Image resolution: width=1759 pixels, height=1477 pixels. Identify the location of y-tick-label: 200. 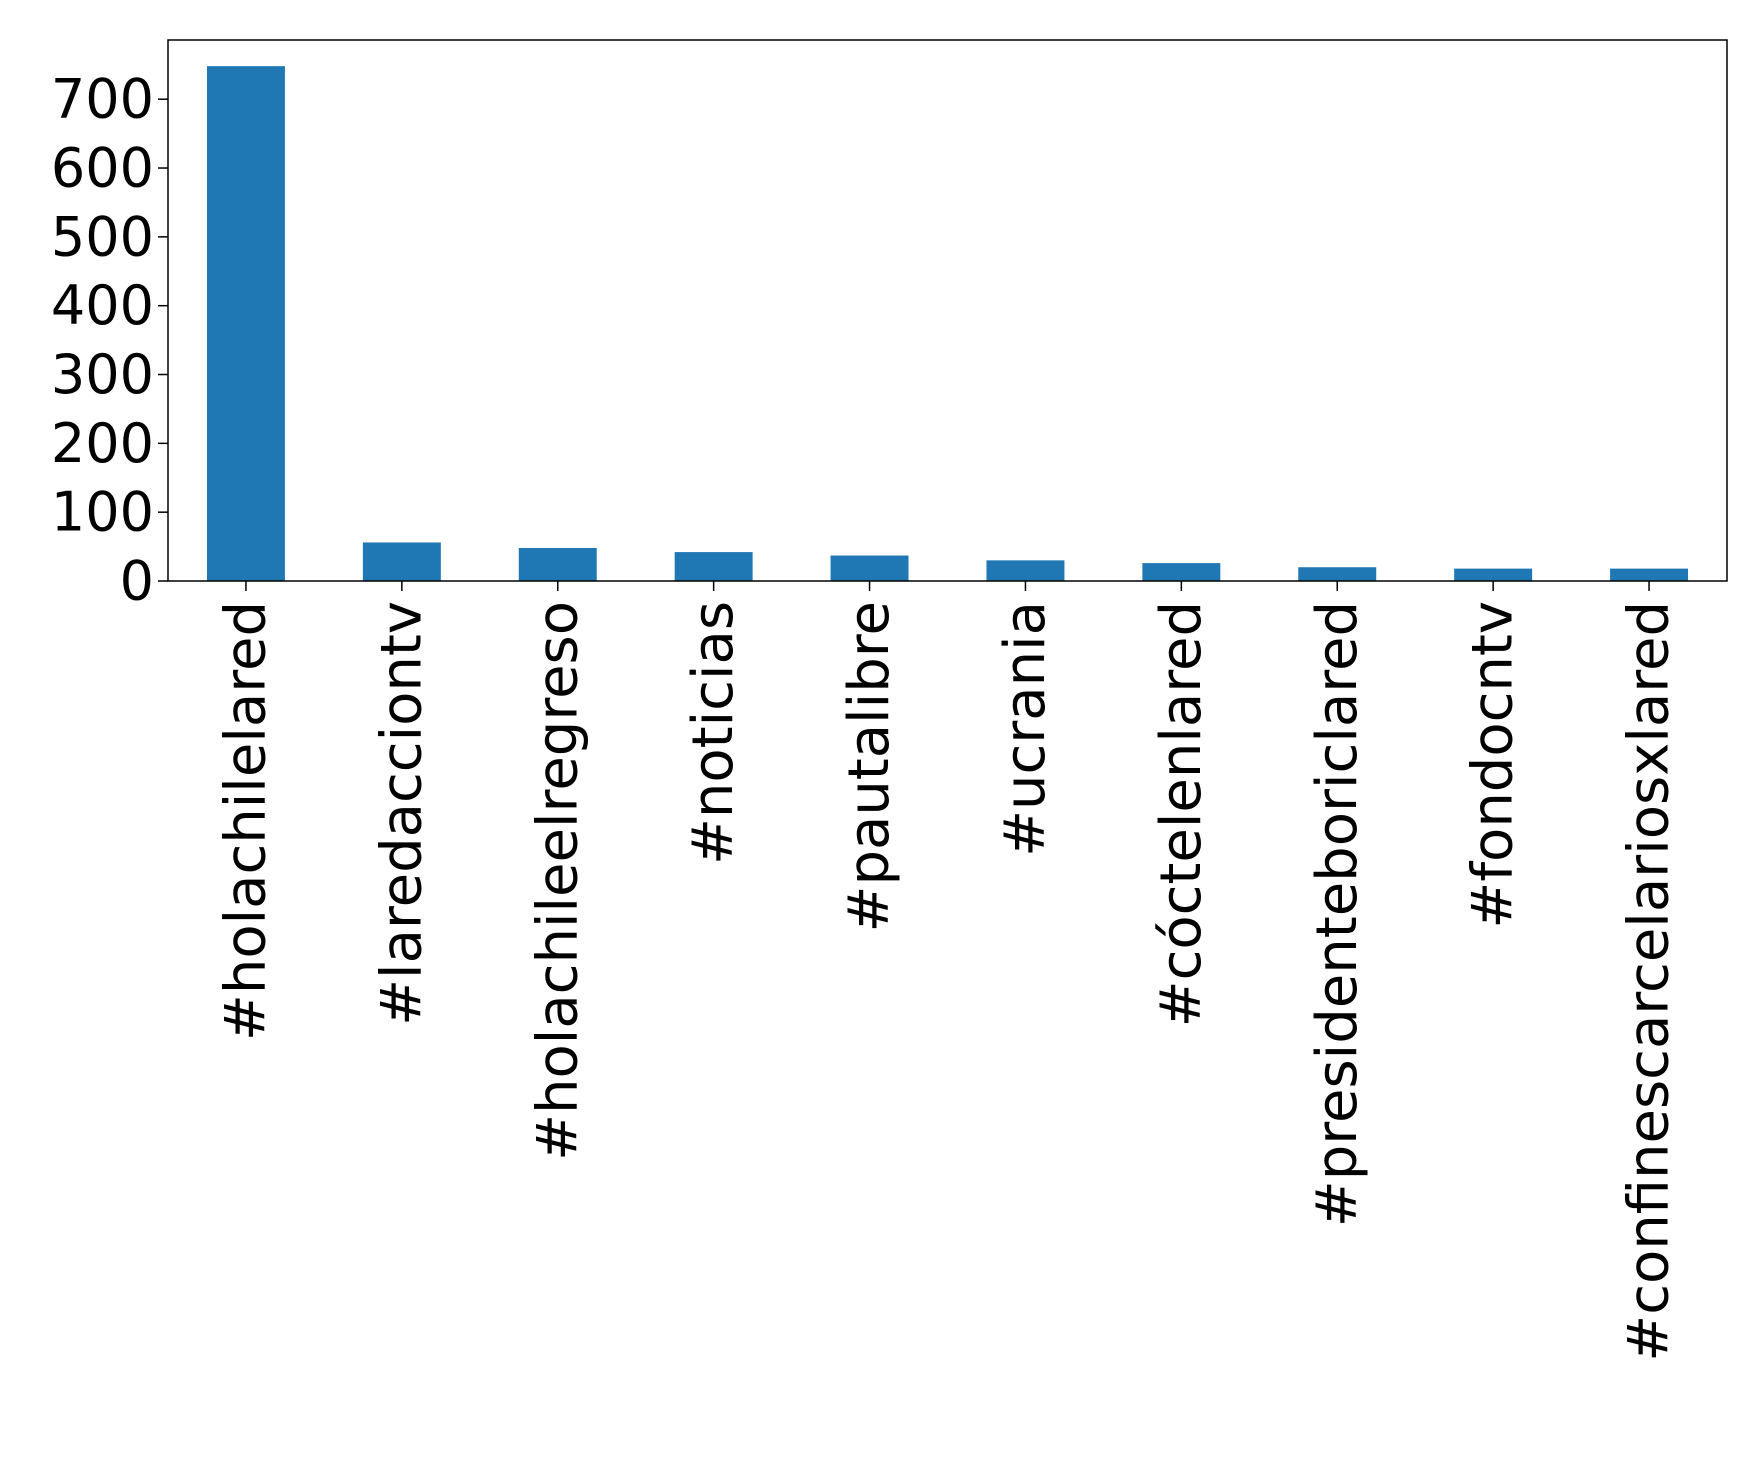
(102, 443).